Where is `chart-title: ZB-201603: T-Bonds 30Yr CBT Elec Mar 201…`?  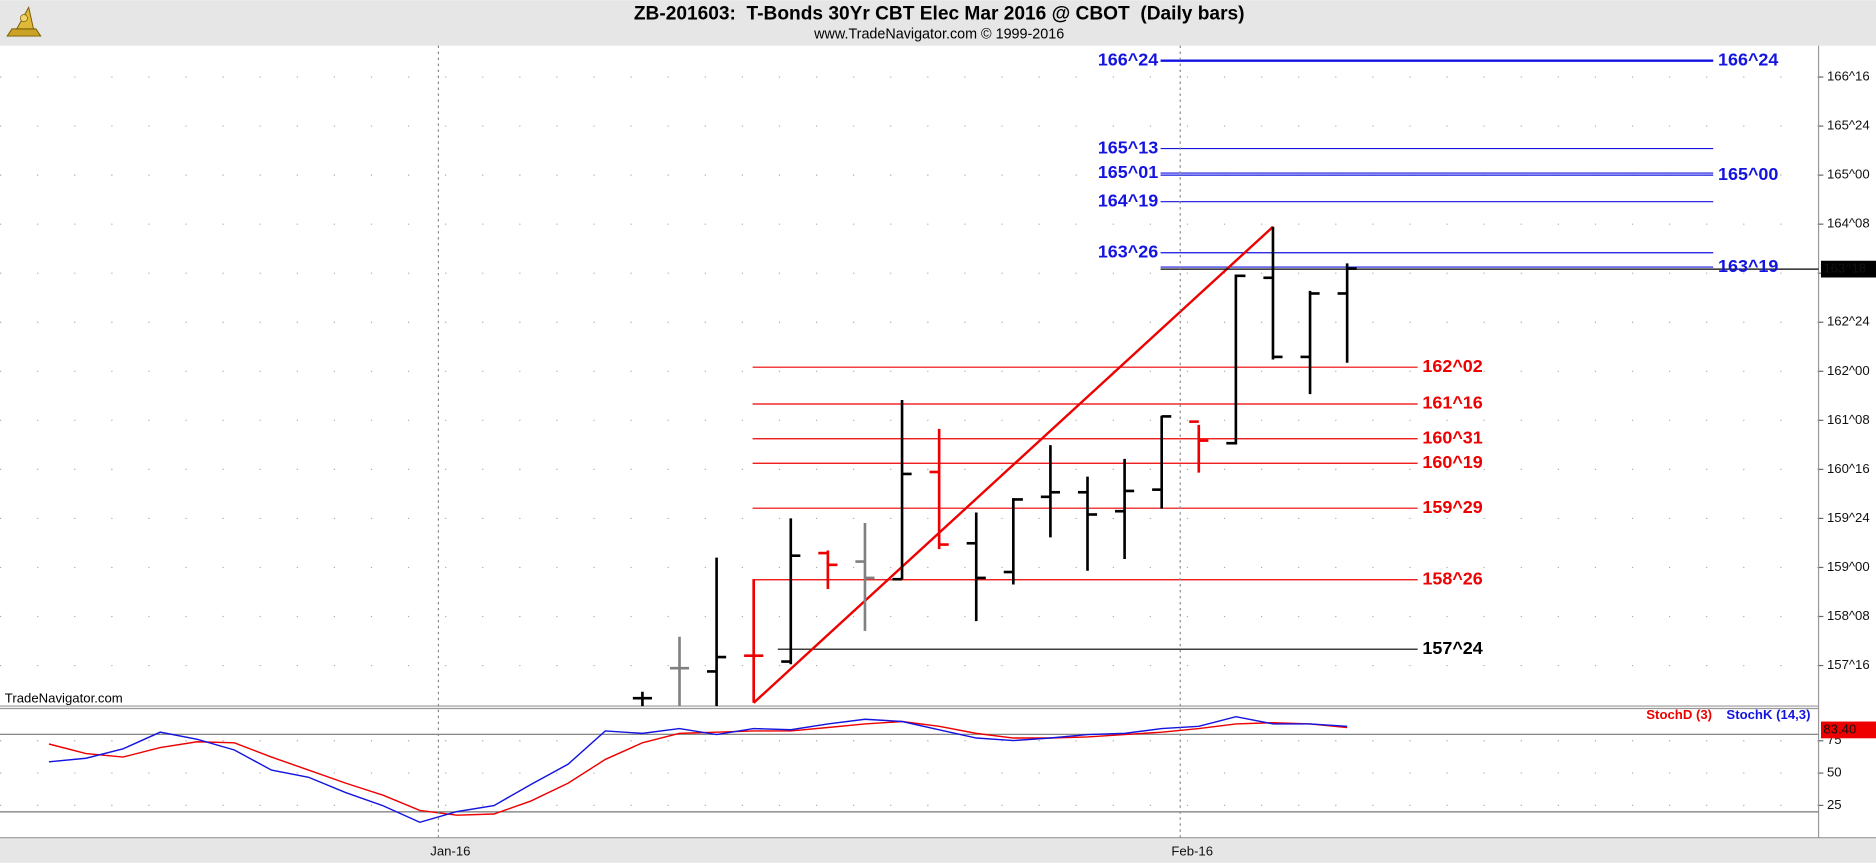 chart-title: ZB-201603: T-Bonds 30Yr CBT Elec Mar 201… is located at coordinates (939, 14).